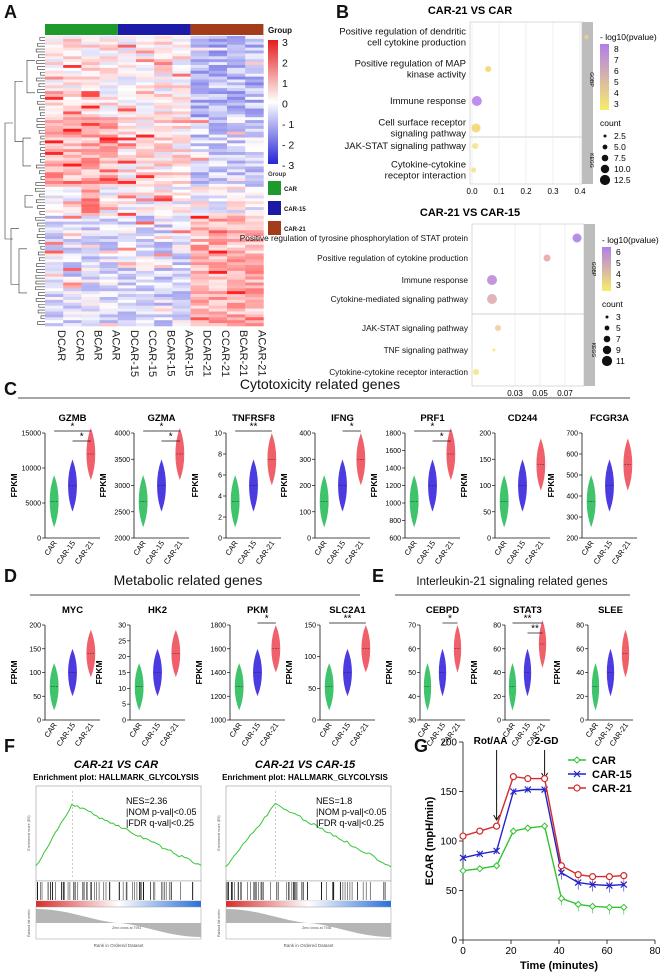 Image resolution: width=660 pixels, height=973 pixels. Describe the element at coordinates (616, 104) in the screenshot. I see `pvalue-tick: 3` at that location.